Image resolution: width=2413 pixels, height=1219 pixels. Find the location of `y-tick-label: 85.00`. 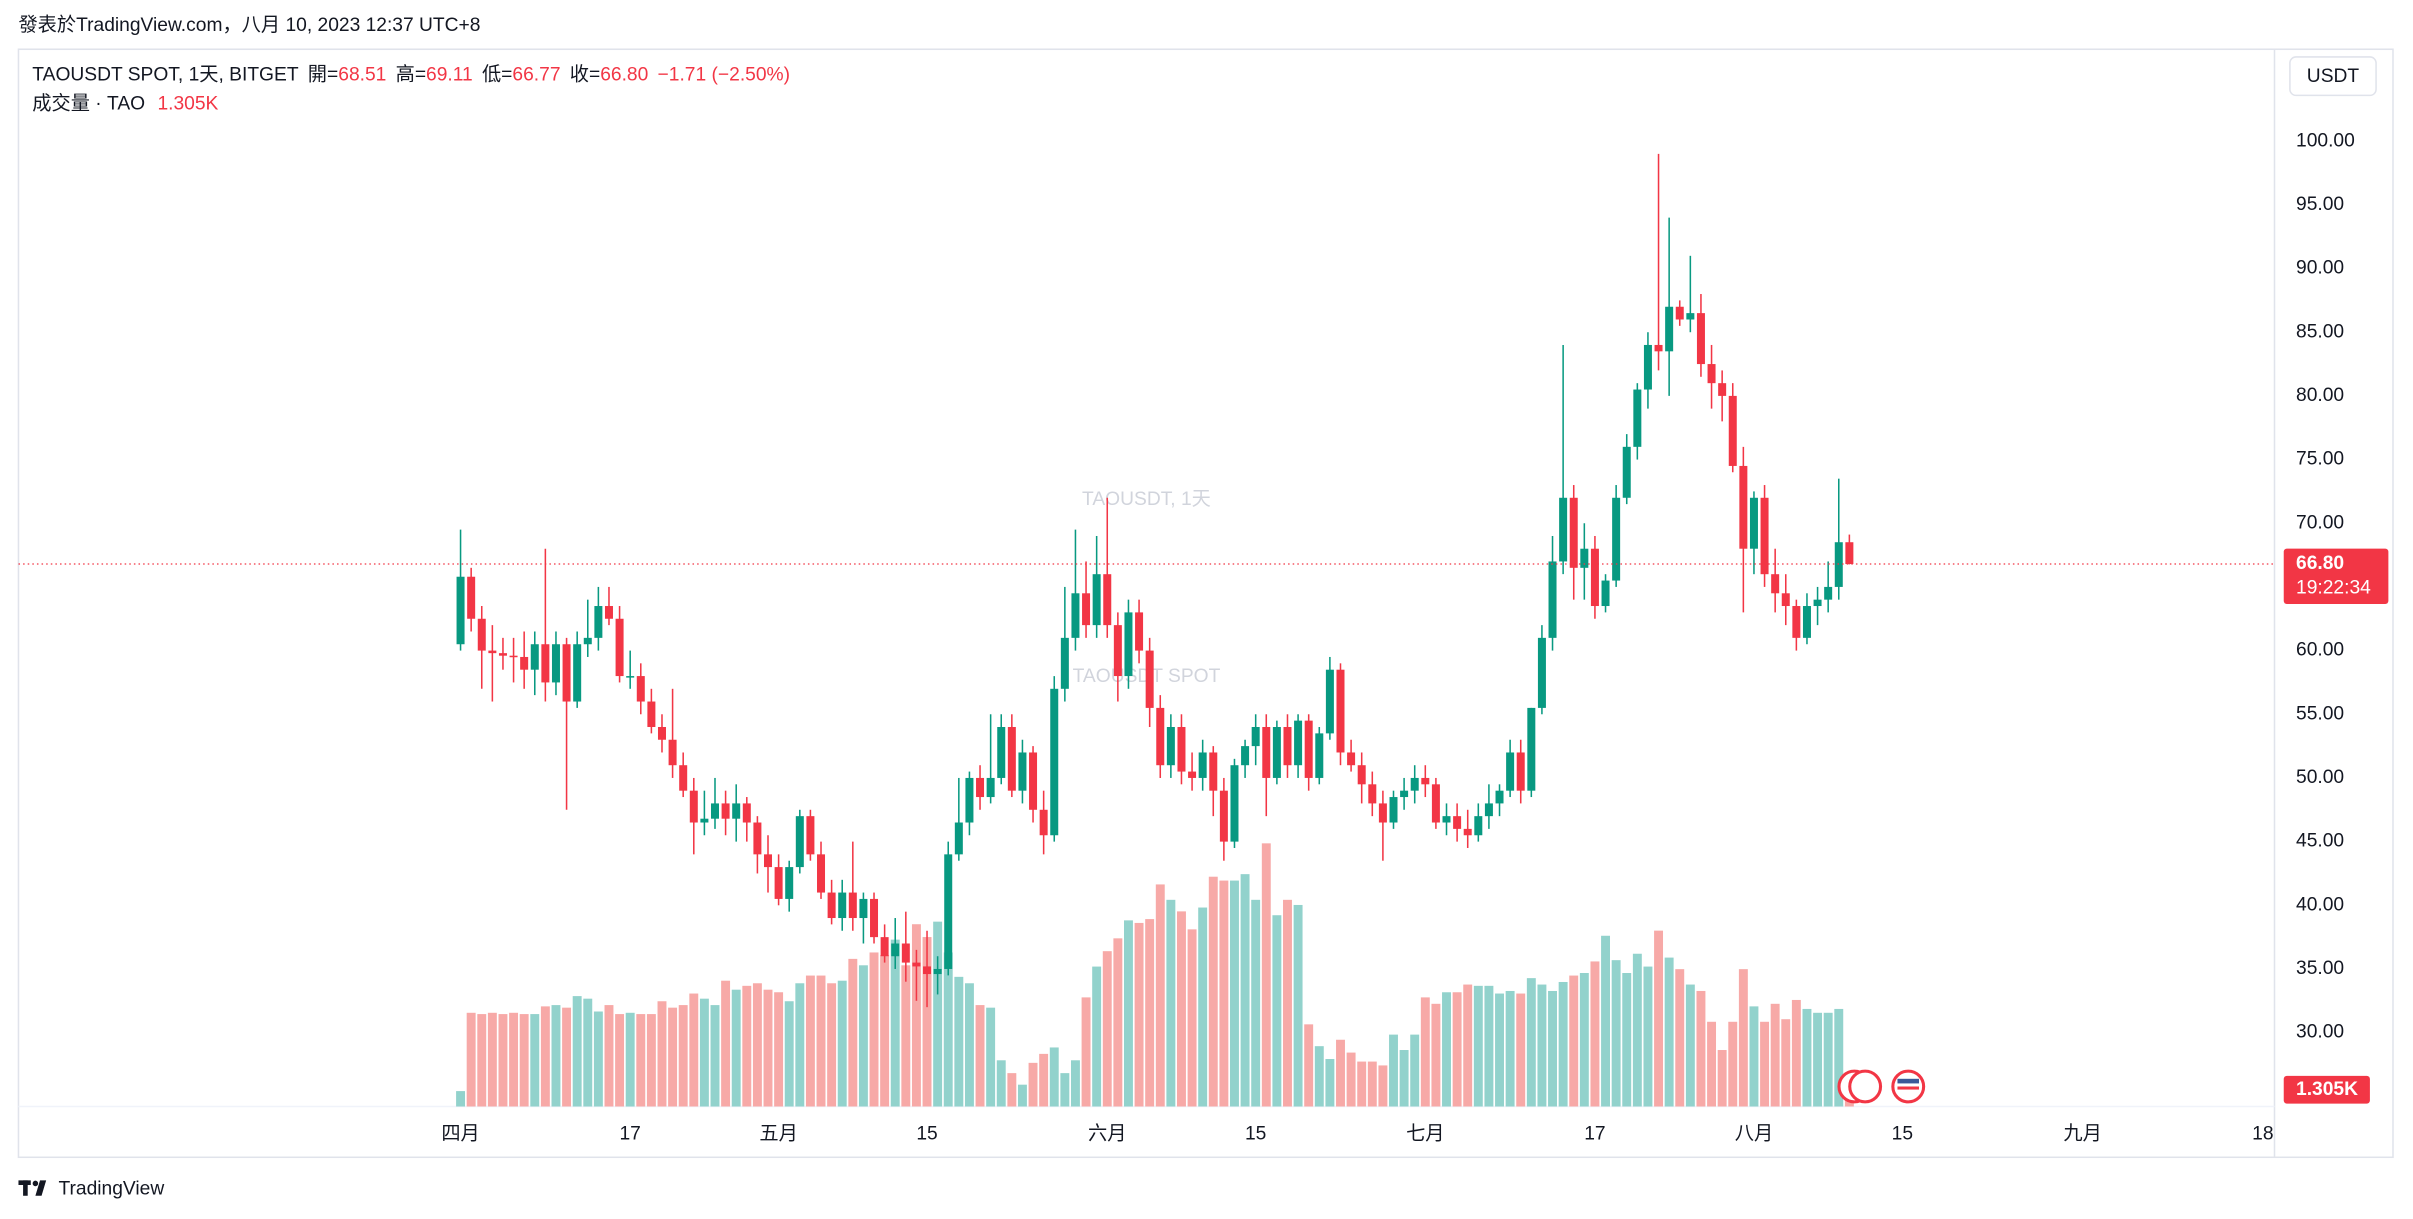

y-tick-label: 85.00 is located at coordinates (2320, 331).